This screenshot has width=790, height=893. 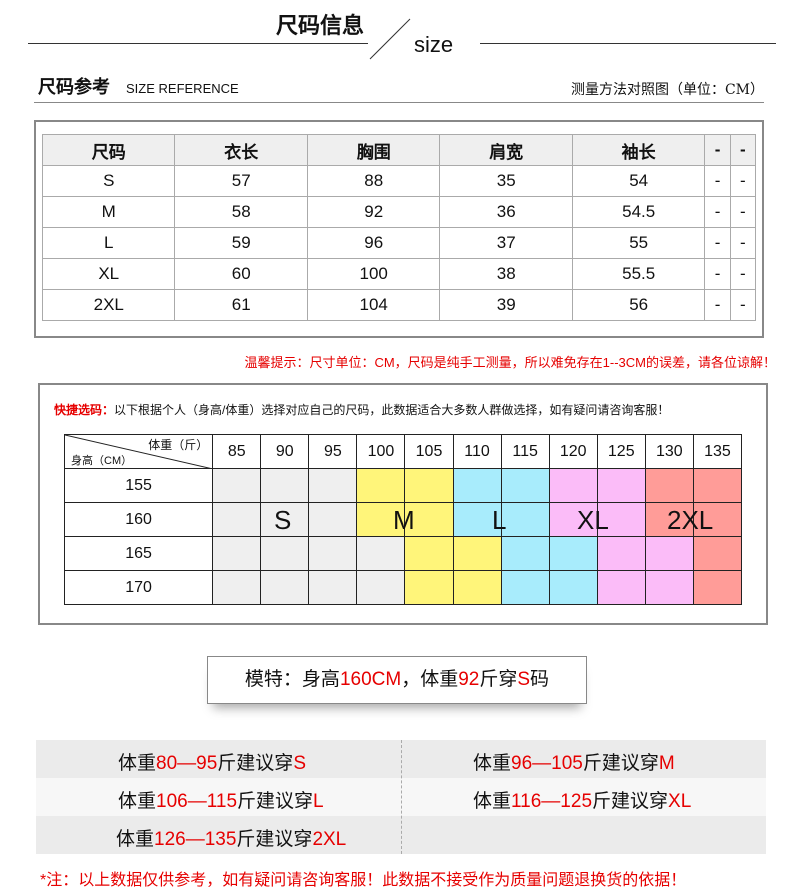 What do you see at coordinates (638, 181) in the screenshot?
I see `size-cell: 54` at bounding box center [638, 181].